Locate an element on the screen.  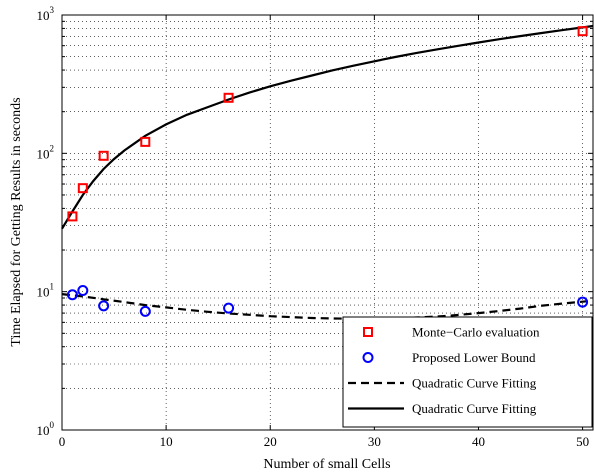
x-tick-label: 50 is located at coordinates (582, 441).